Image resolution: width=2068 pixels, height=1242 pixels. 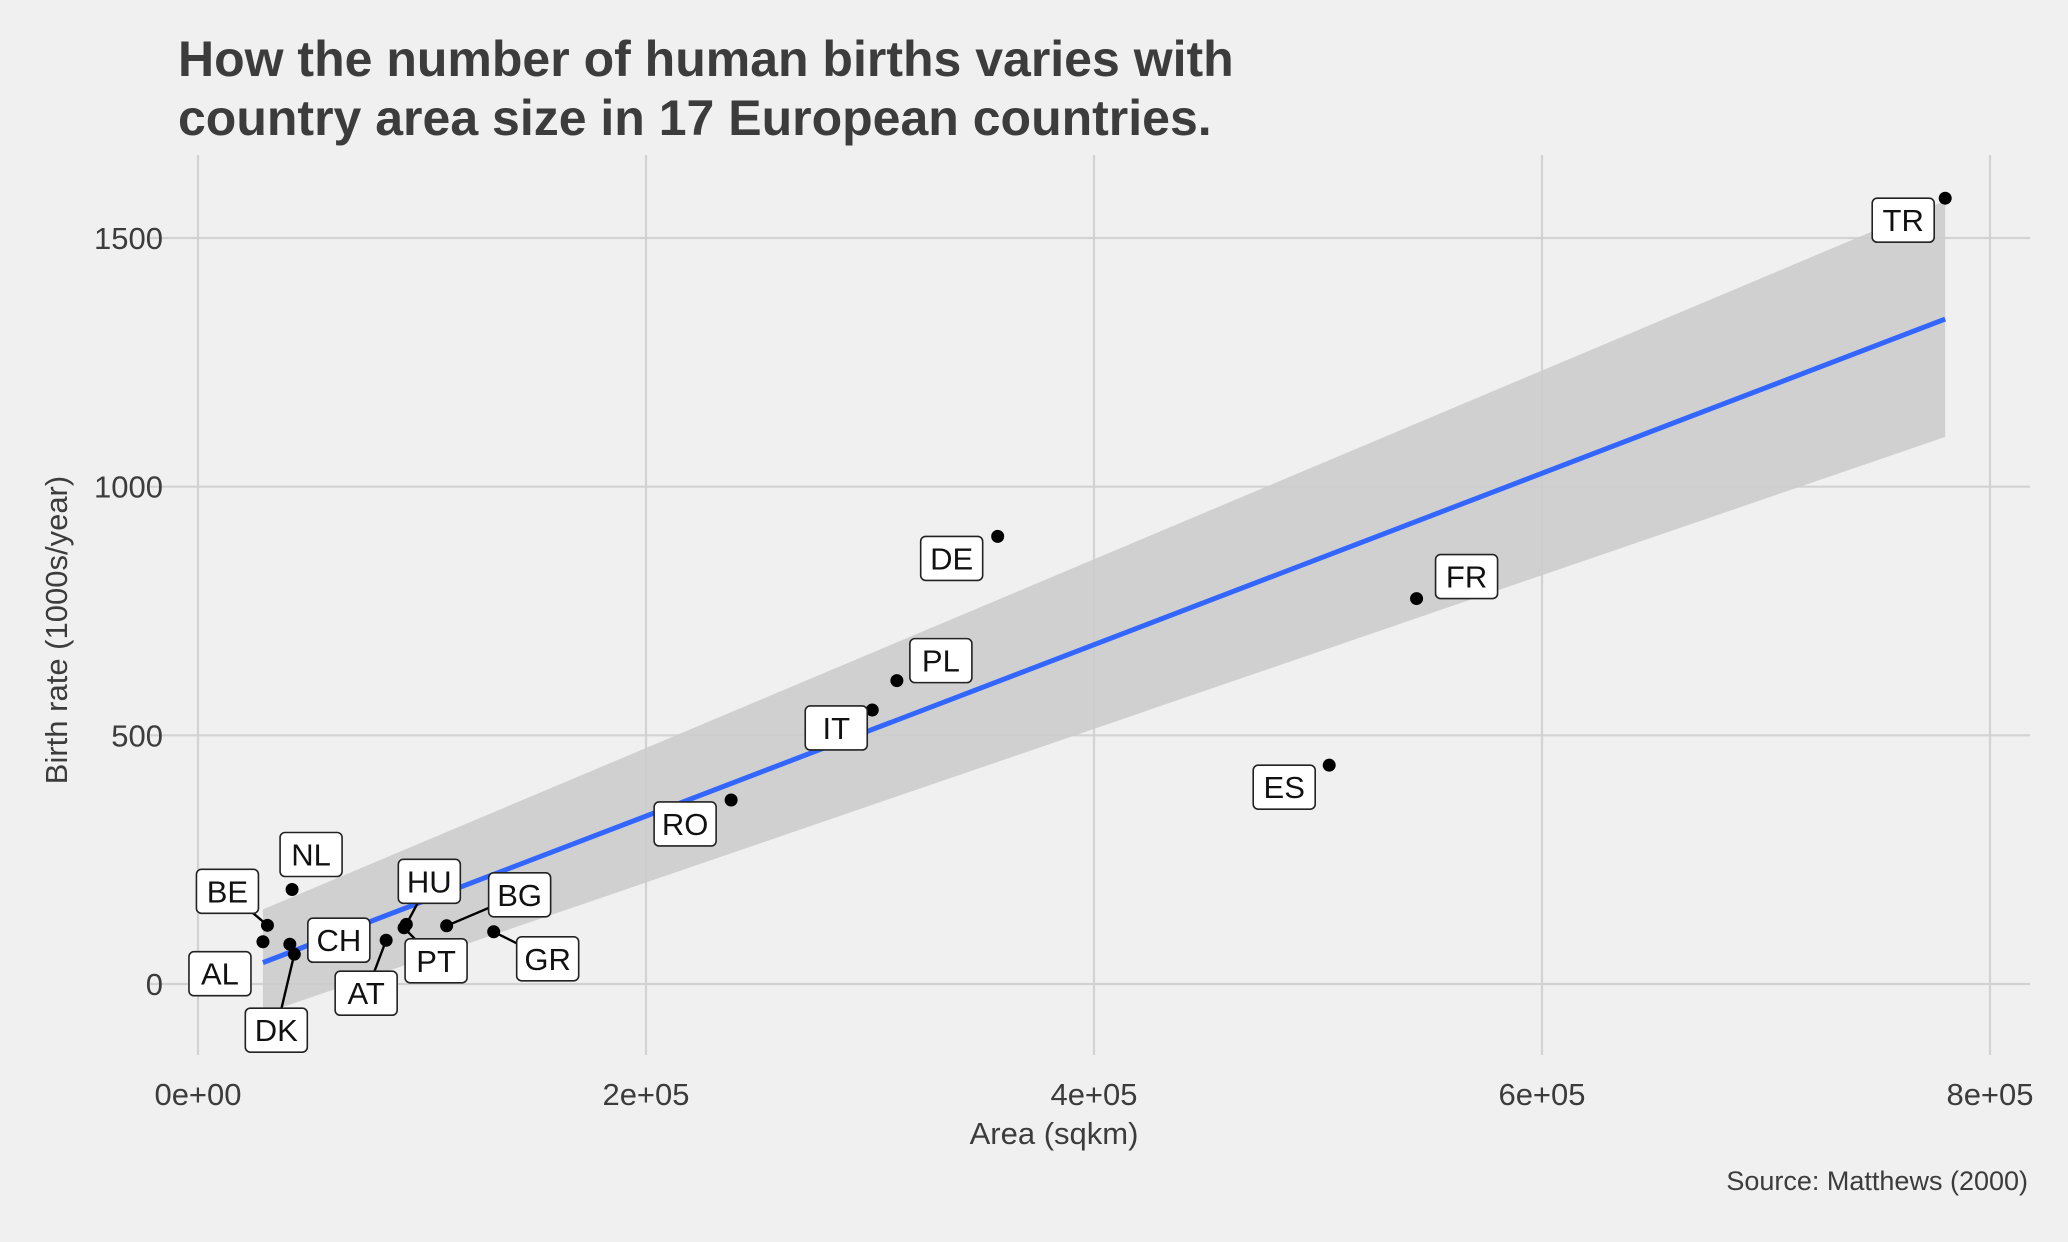 I want to click on point-label-pt: PT, so click(x=436, y=961).